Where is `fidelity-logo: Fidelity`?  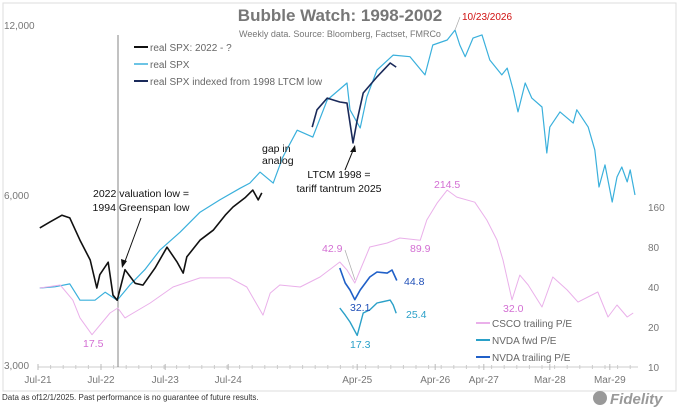 fidelity-logo: Fidelity is located at coordinates (628, 399).